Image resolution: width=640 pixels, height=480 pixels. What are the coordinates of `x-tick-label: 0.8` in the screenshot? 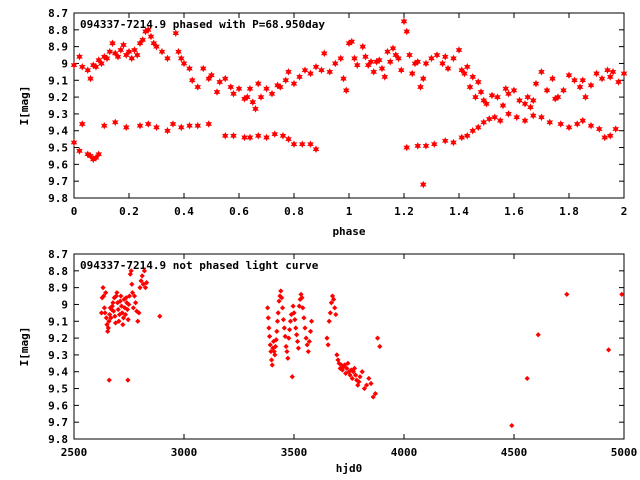 It's located at (294, 211).